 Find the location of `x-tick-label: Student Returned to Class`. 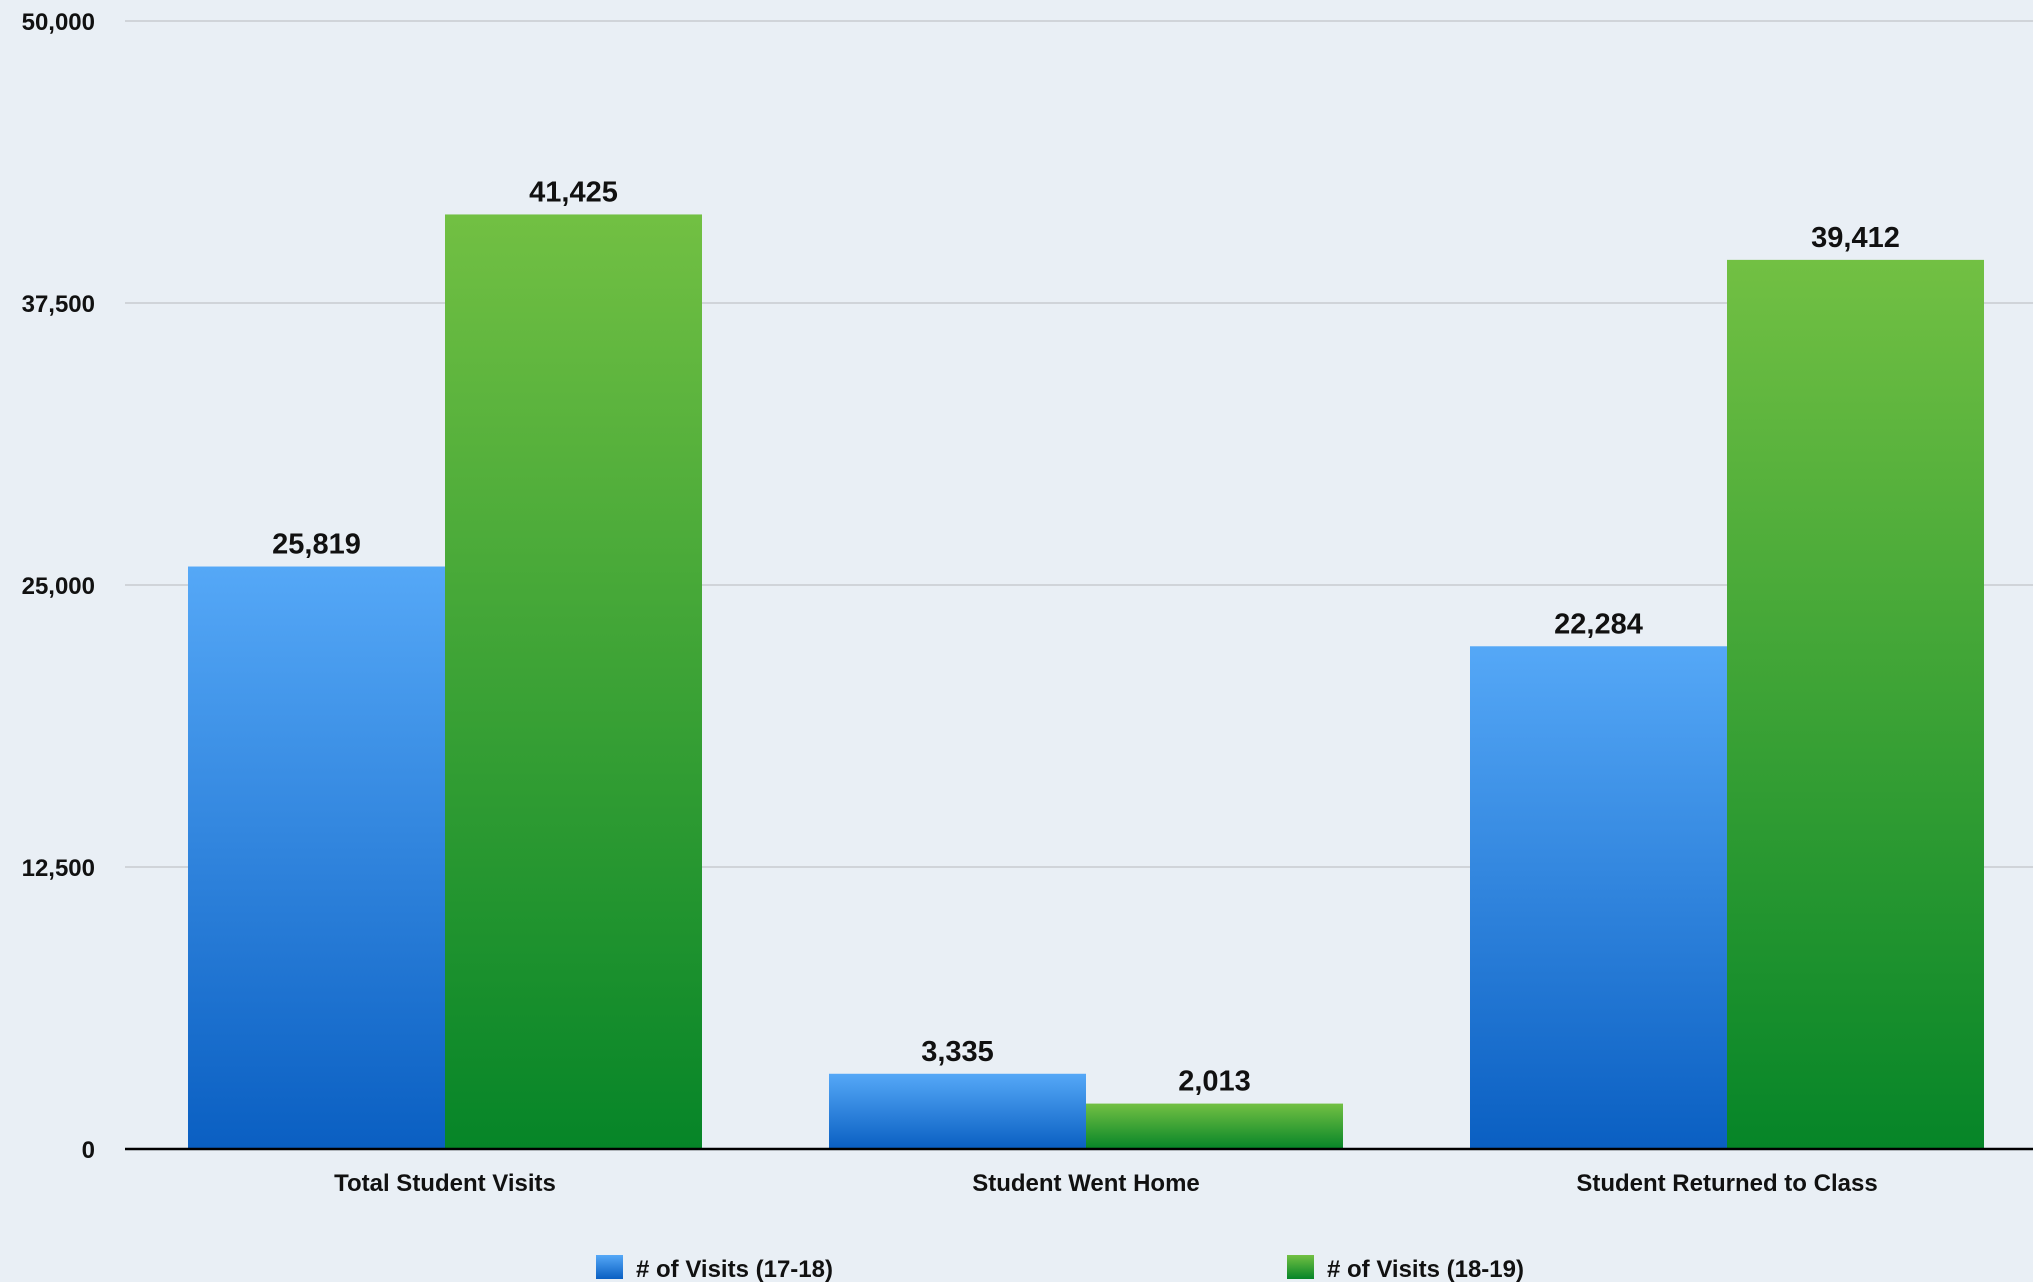

x-tick-label: Student Returned to Class is located at coordinates (1726, 1183).